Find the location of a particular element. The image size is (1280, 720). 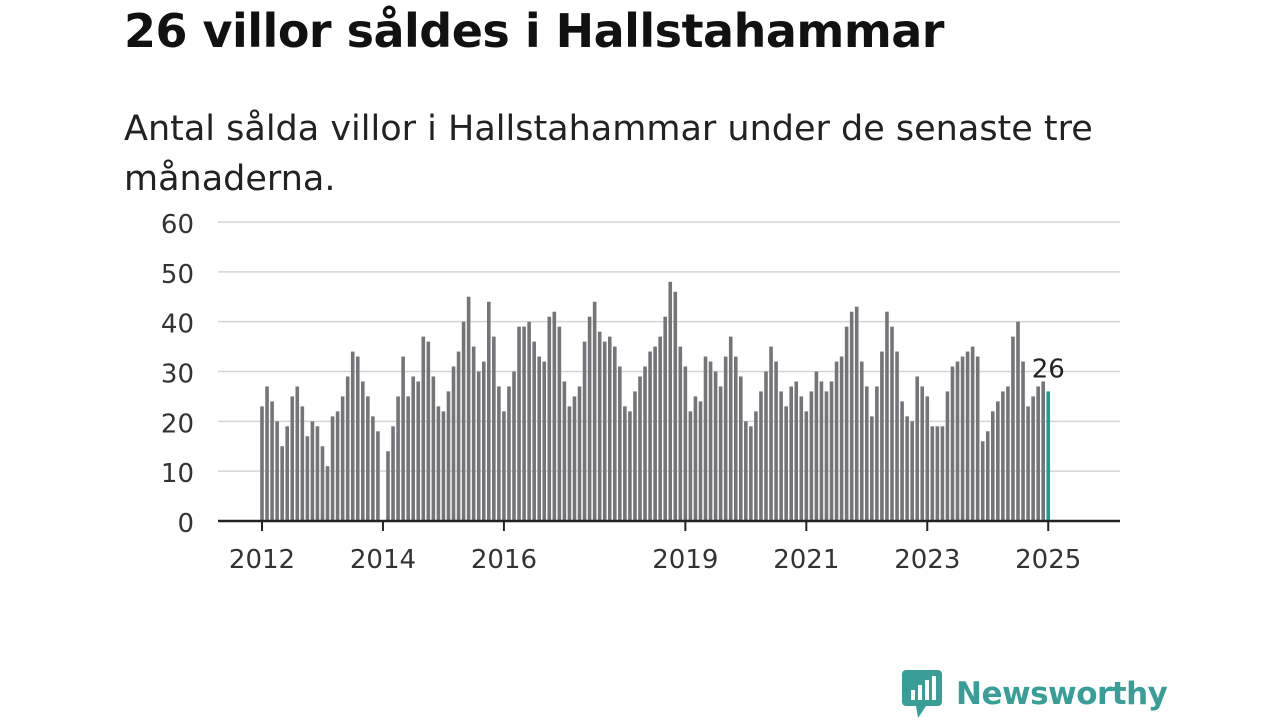

chart-title: 26 villor såldes i Hallstahammar is located at coordinates (534, 31).